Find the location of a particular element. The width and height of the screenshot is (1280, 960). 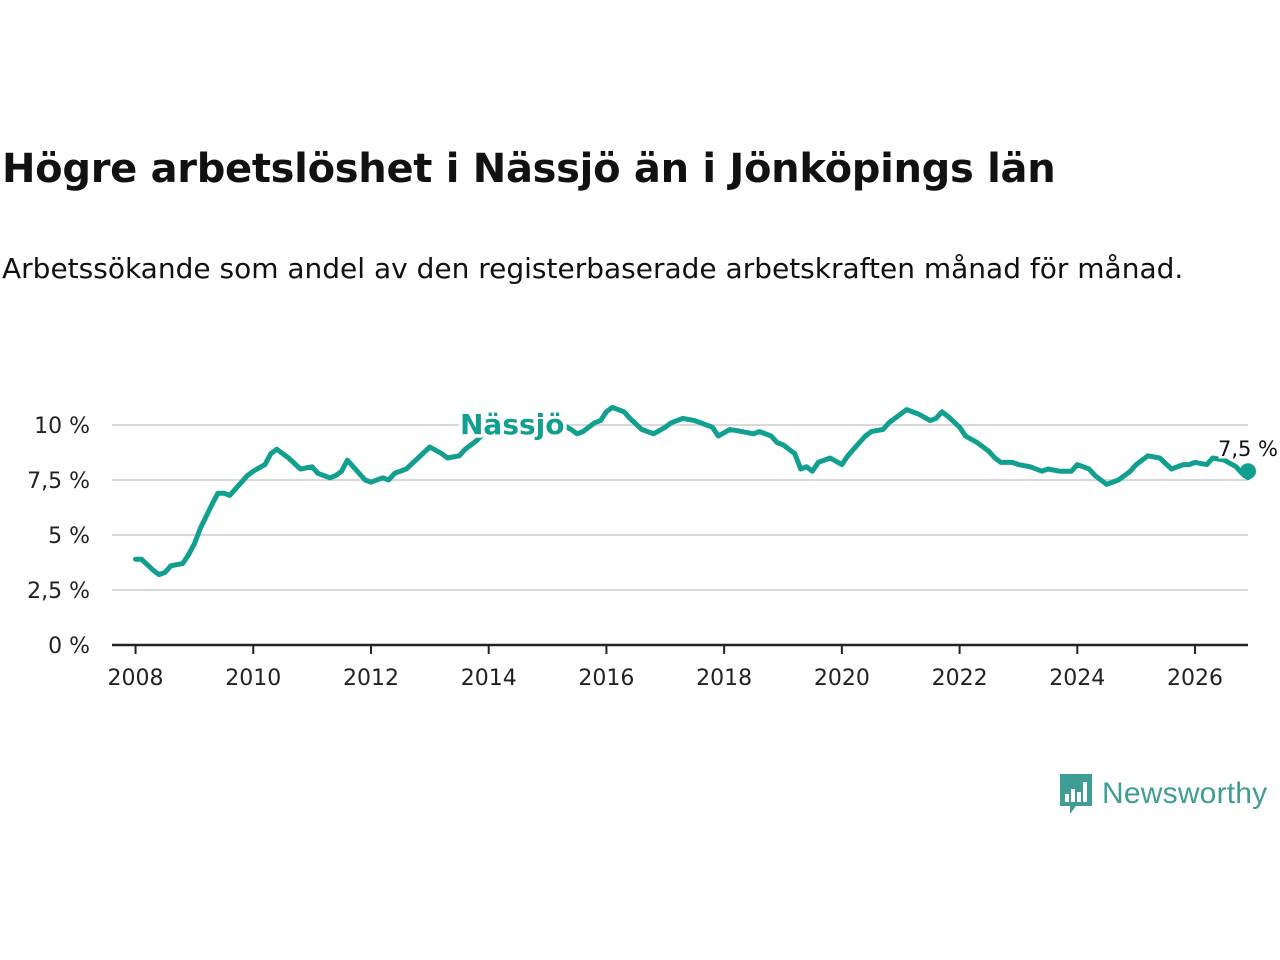

newsworthy-wordmark: Newsworthy is located at coordinates (1185, 793).